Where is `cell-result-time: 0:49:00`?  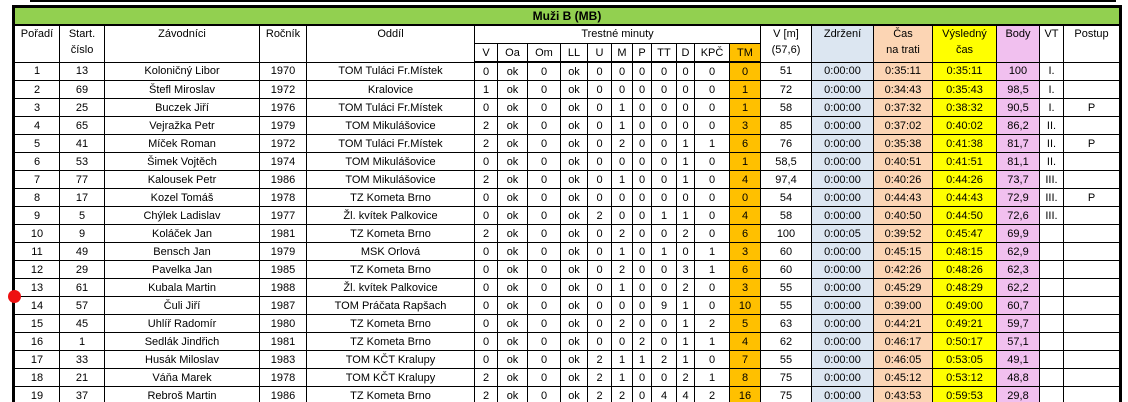
cell-result-time: 0:49:00 is located at coordinates (964, 305).